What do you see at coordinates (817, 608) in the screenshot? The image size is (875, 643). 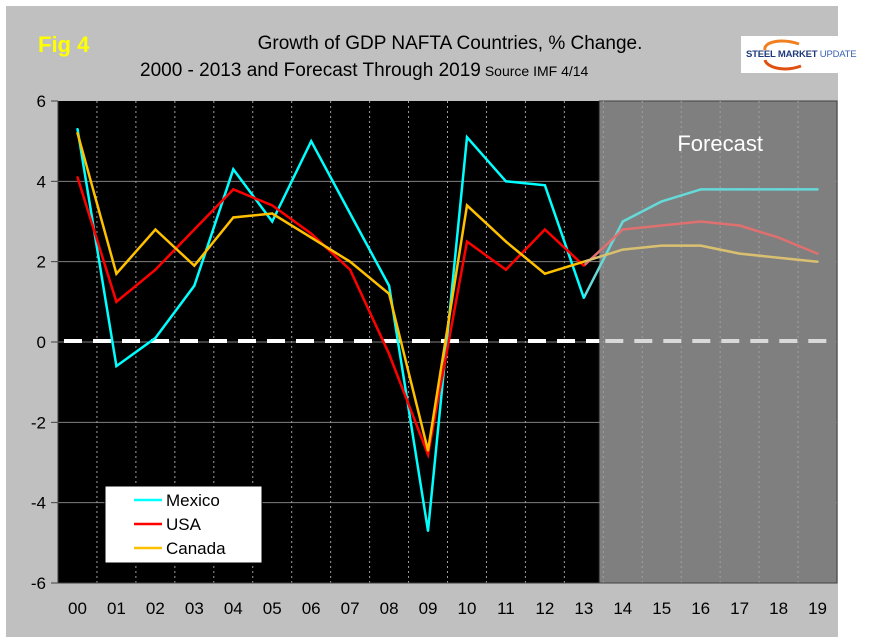 I see `x-tick-label: 19` at bounding box center [817, 608].